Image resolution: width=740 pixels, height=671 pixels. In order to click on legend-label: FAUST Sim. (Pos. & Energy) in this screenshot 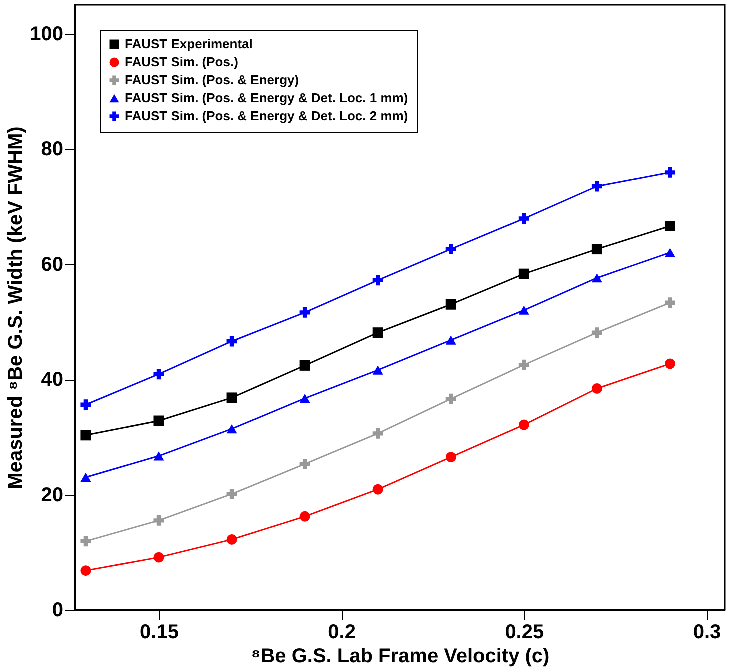, I will do `click(212, 80)`.